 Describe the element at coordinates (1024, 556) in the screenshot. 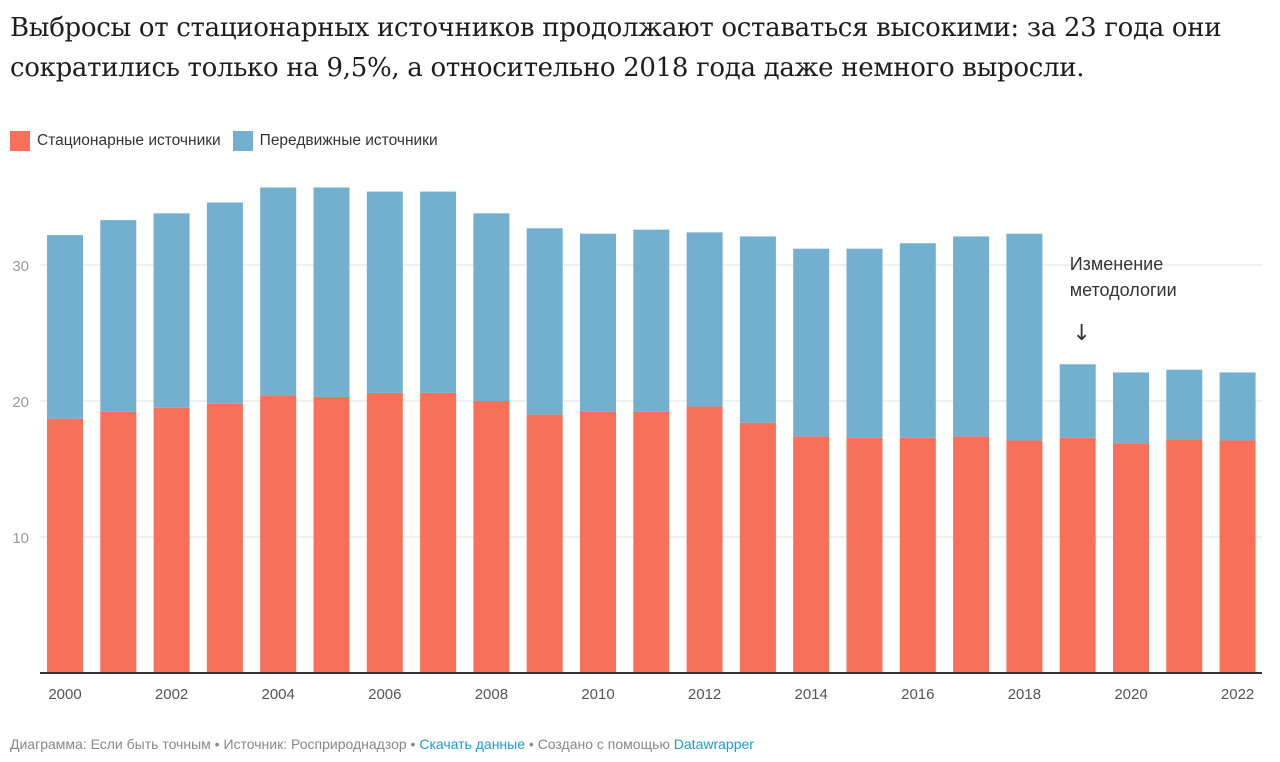

I see `bar-stationary-2018` at that location.